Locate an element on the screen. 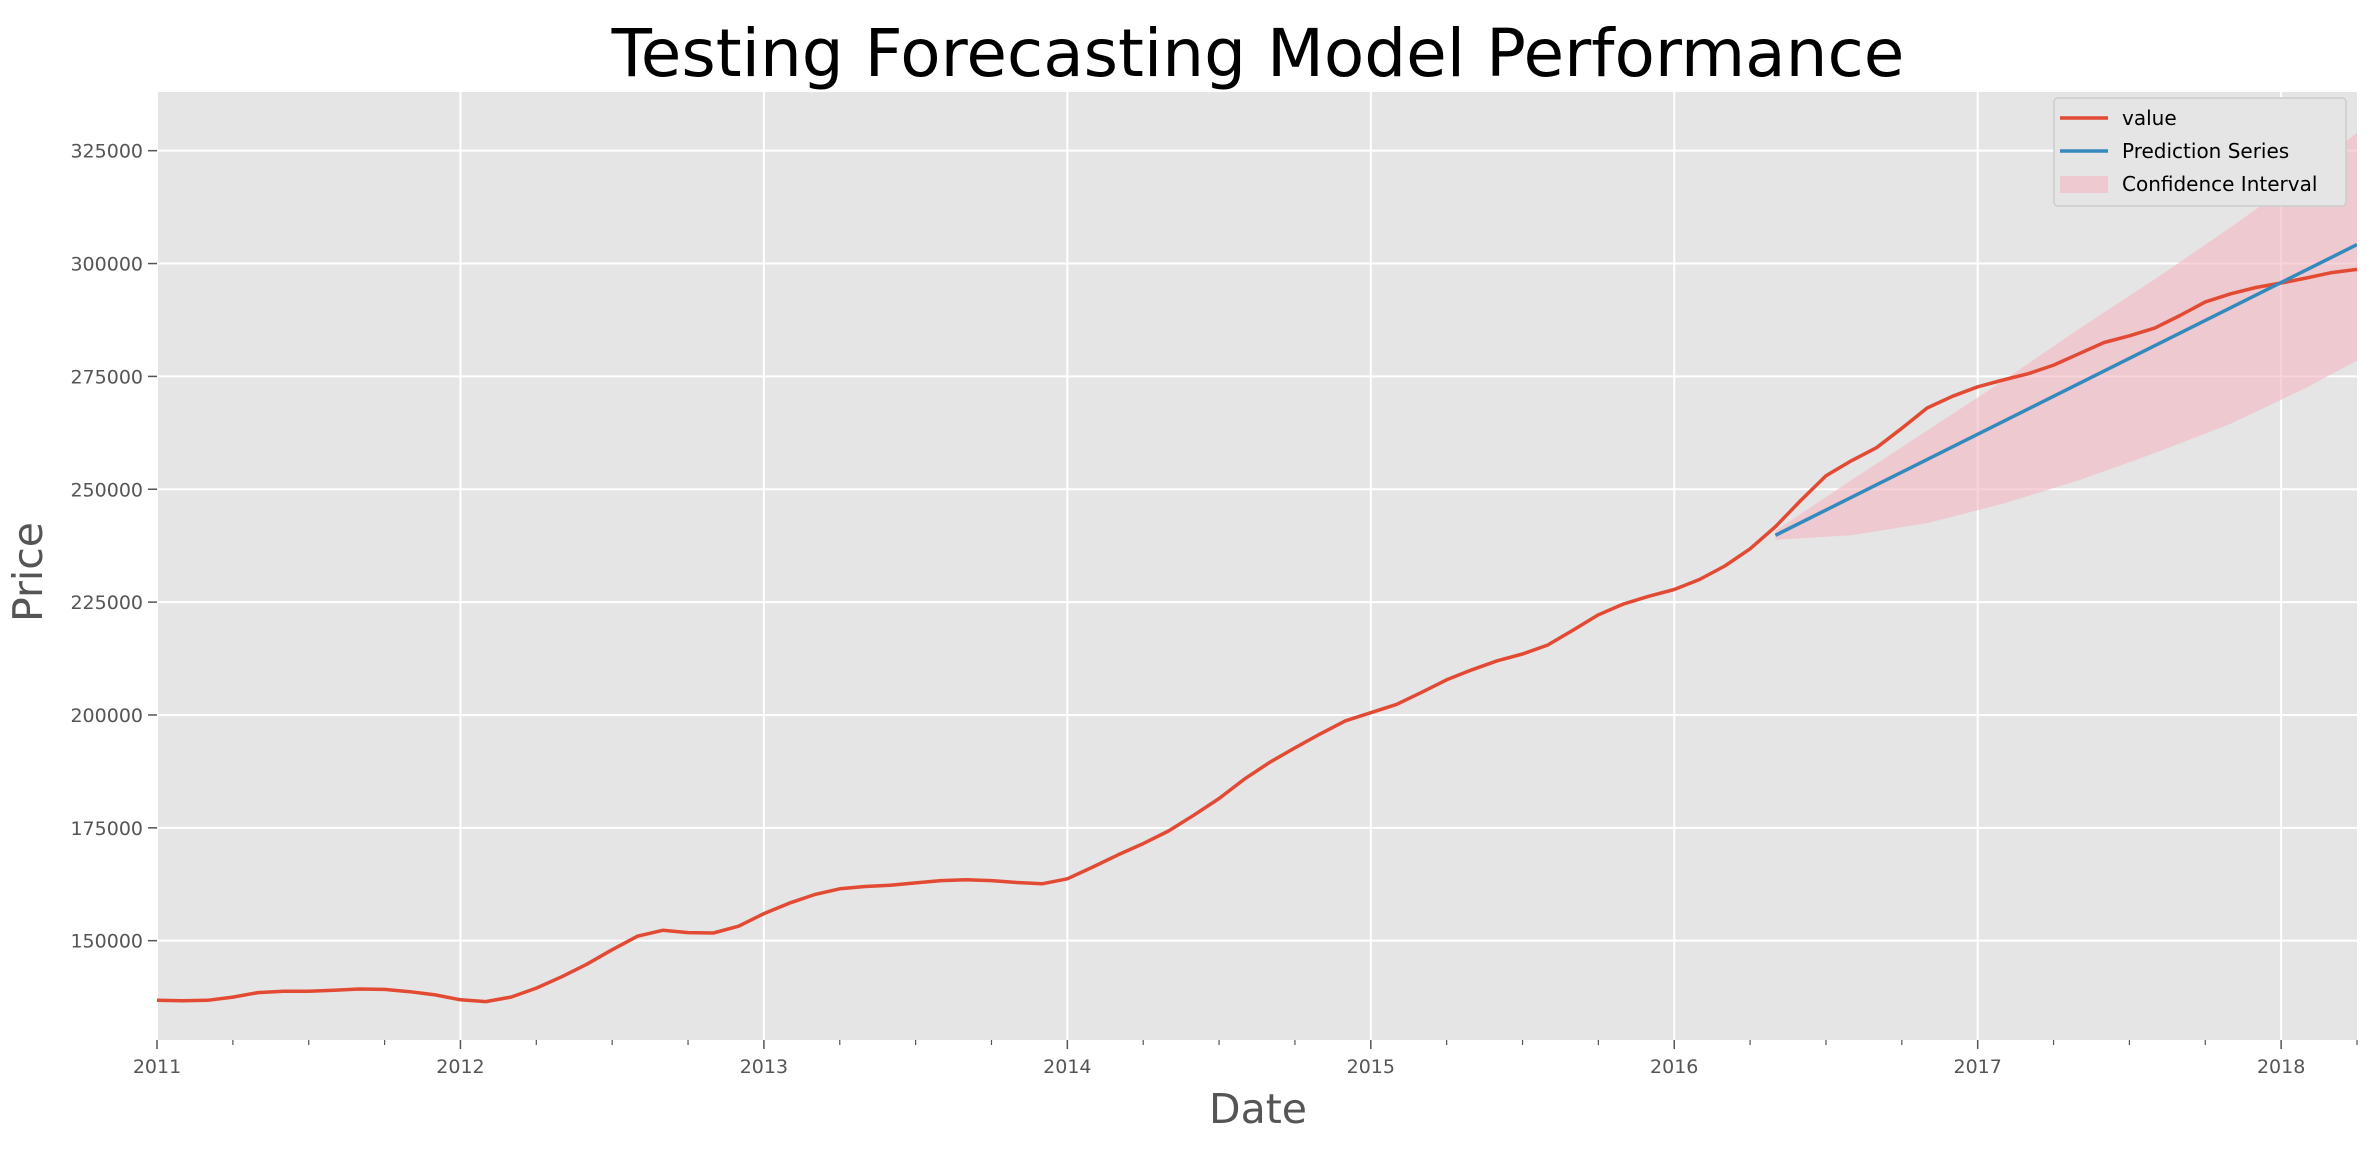 The image size is (2374, 1149). y-tick-label: 150000 is located at coordinates (106, 942).